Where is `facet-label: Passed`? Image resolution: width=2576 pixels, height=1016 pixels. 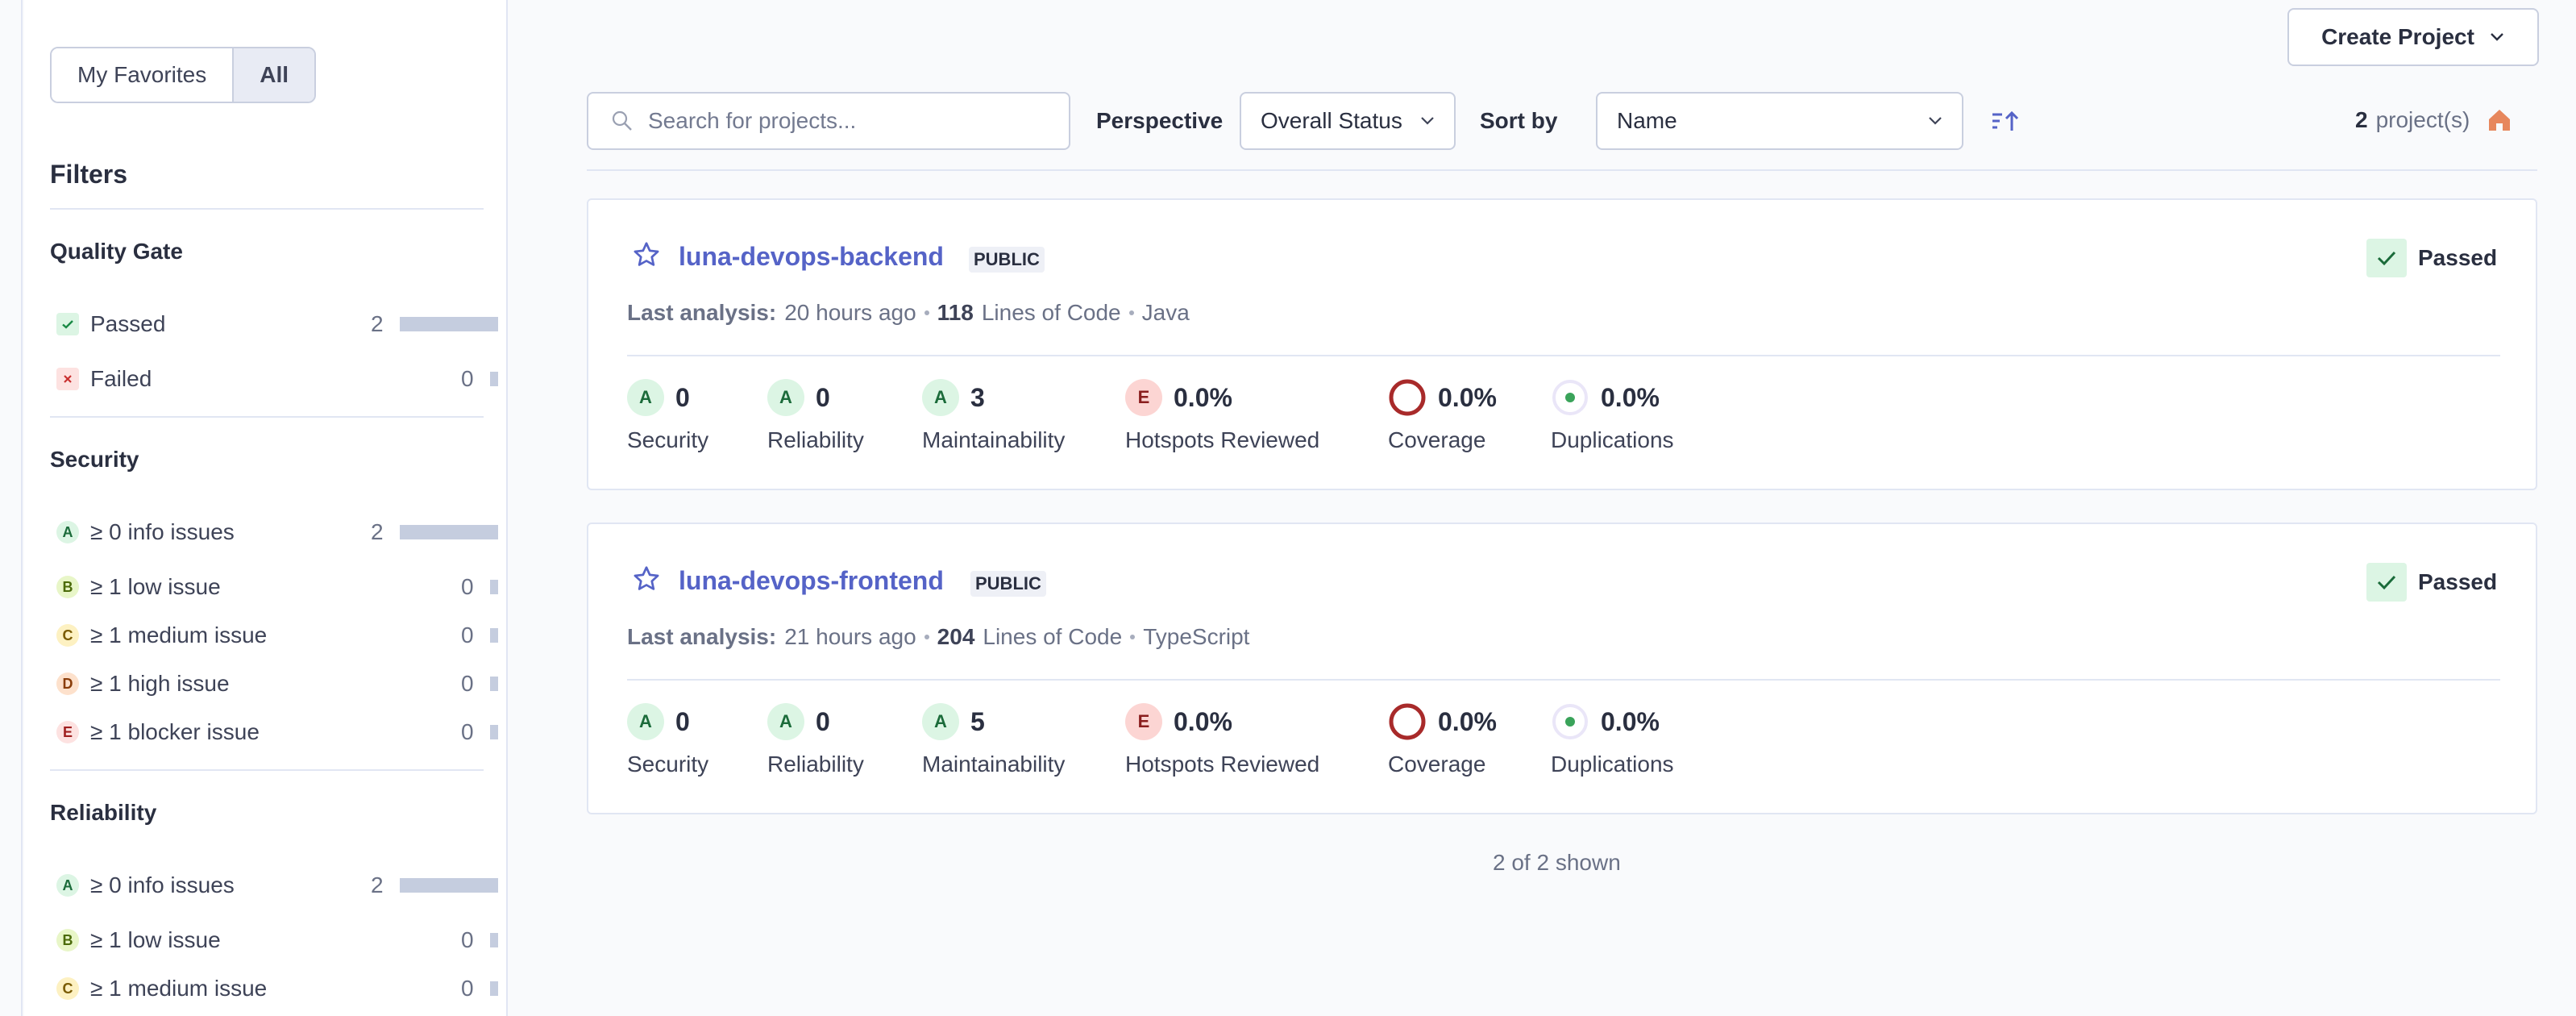
facet-label: Passed is located at coordinates (128, 323).